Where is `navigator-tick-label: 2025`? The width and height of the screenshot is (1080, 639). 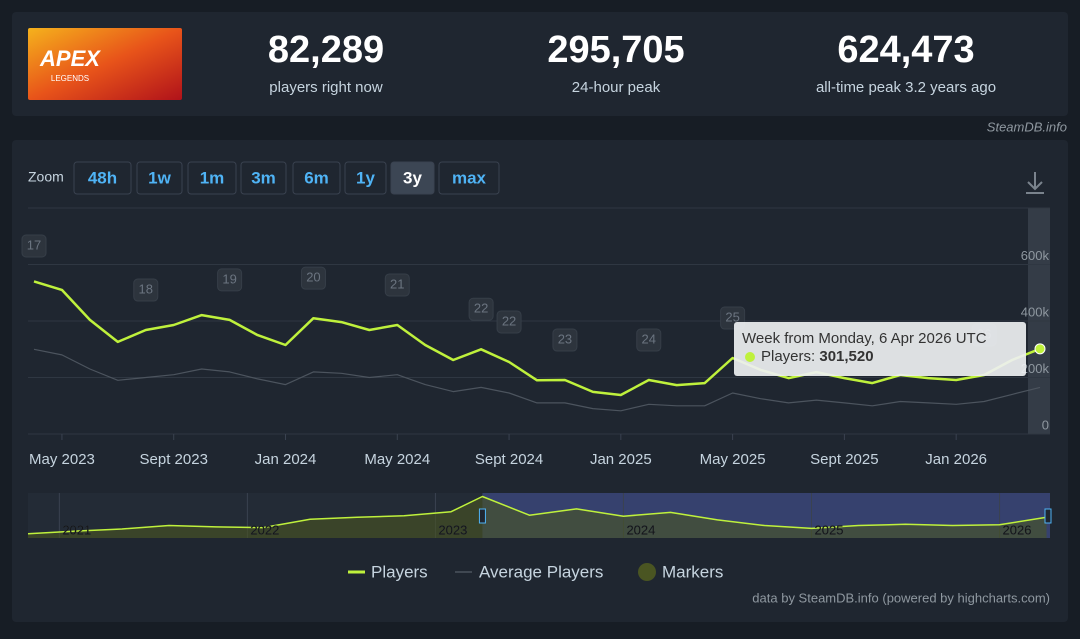 navigator-tick-label: 2025 is located at coordinates (829, 529).